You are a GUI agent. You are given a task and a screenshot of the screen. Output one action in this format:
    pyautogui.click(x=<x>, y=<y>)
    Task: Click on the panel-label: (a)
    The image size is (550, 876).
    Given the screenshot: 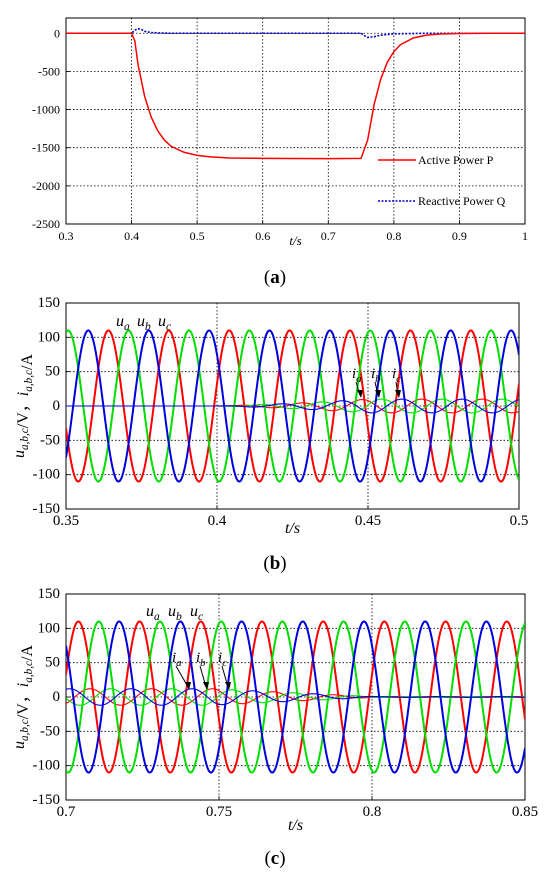 What is the action you would take?
    pyautogui.click(x=275, y=277)
    